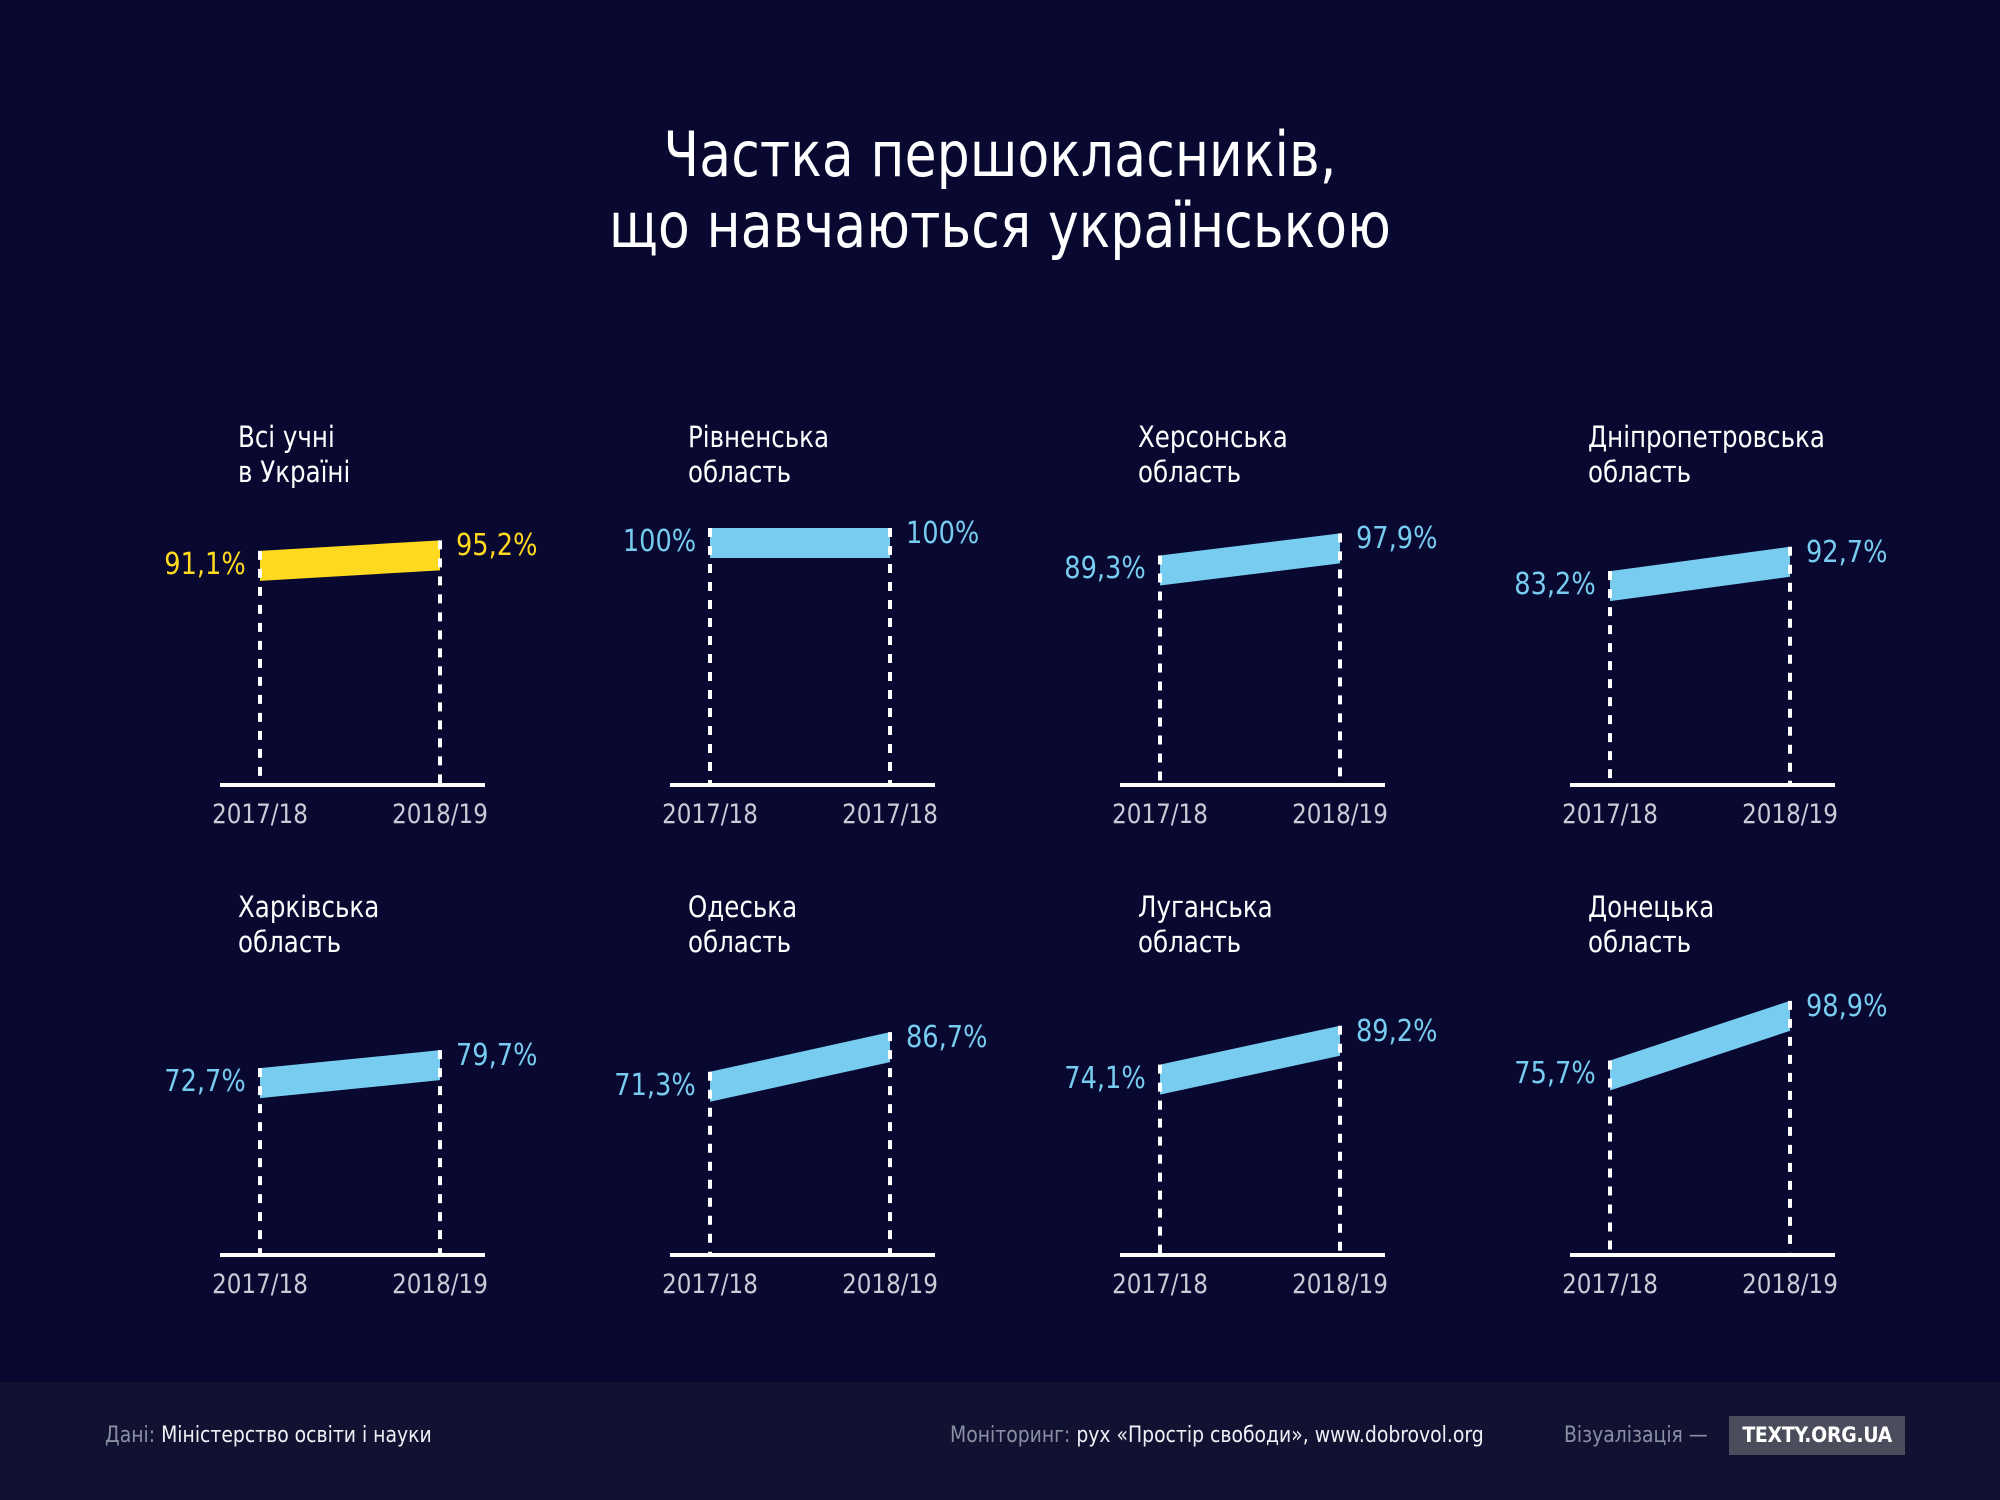  I want to click on title-line-2: що навчаються українською, so click(1000, 225).